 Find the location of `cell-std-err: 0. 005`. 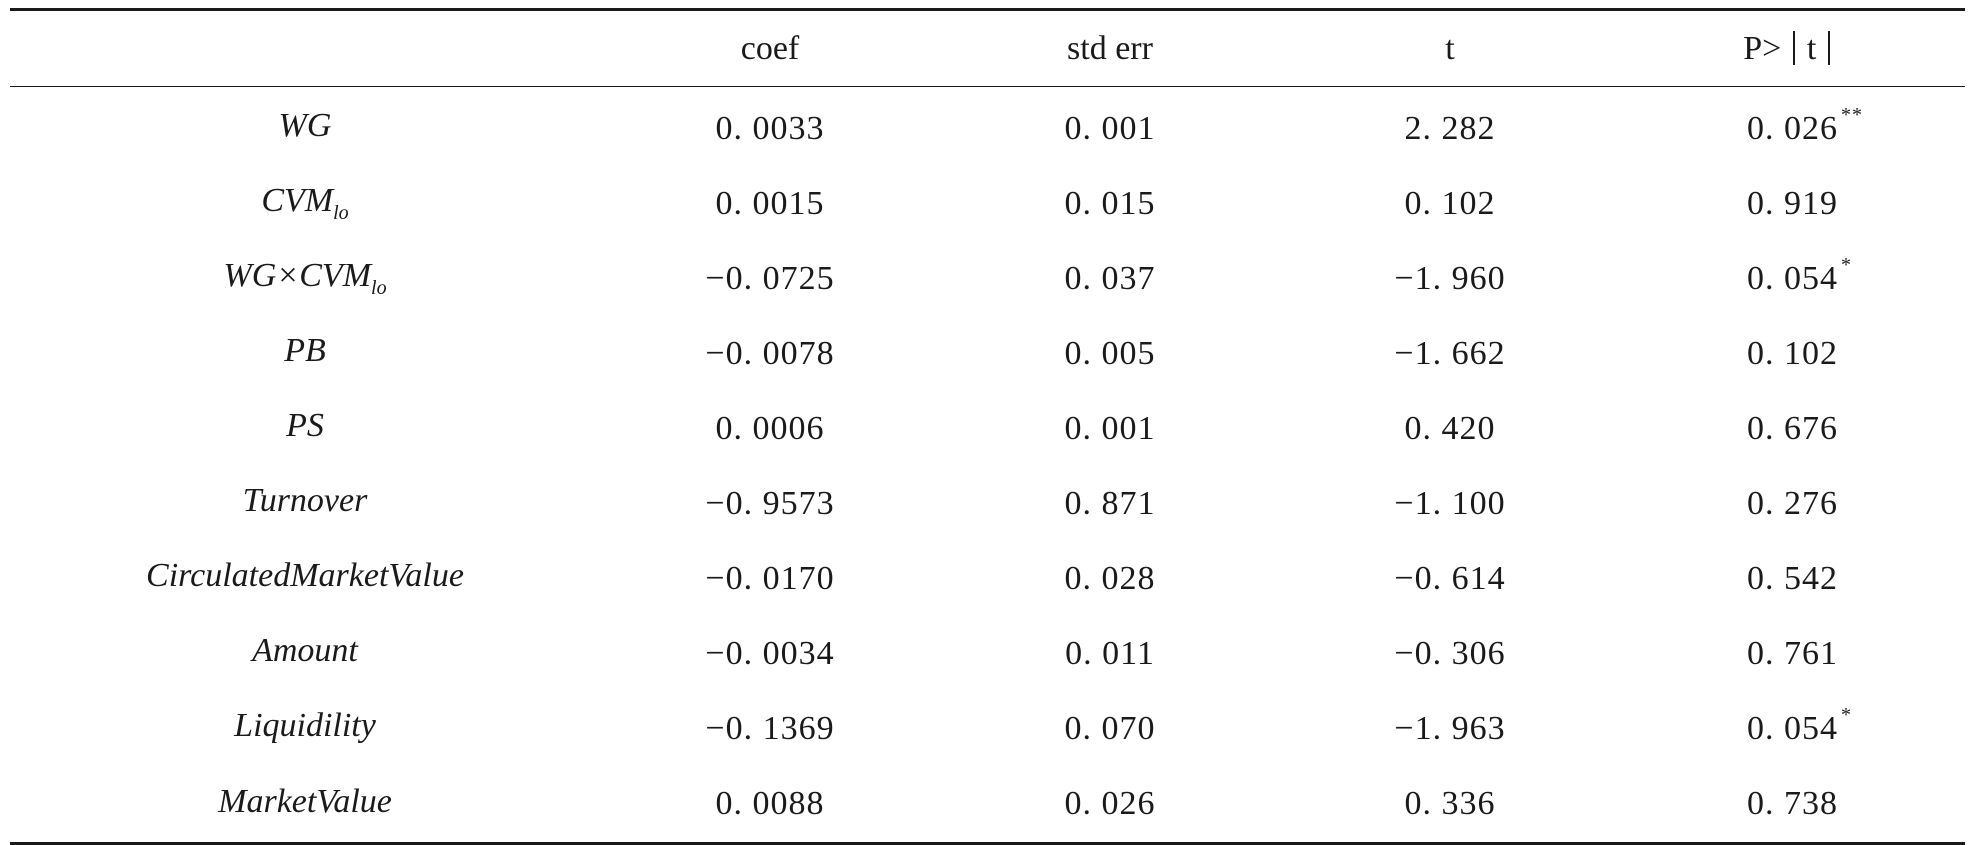

cell-std-err: 0. 005 is located at coordinates (1110, 353).